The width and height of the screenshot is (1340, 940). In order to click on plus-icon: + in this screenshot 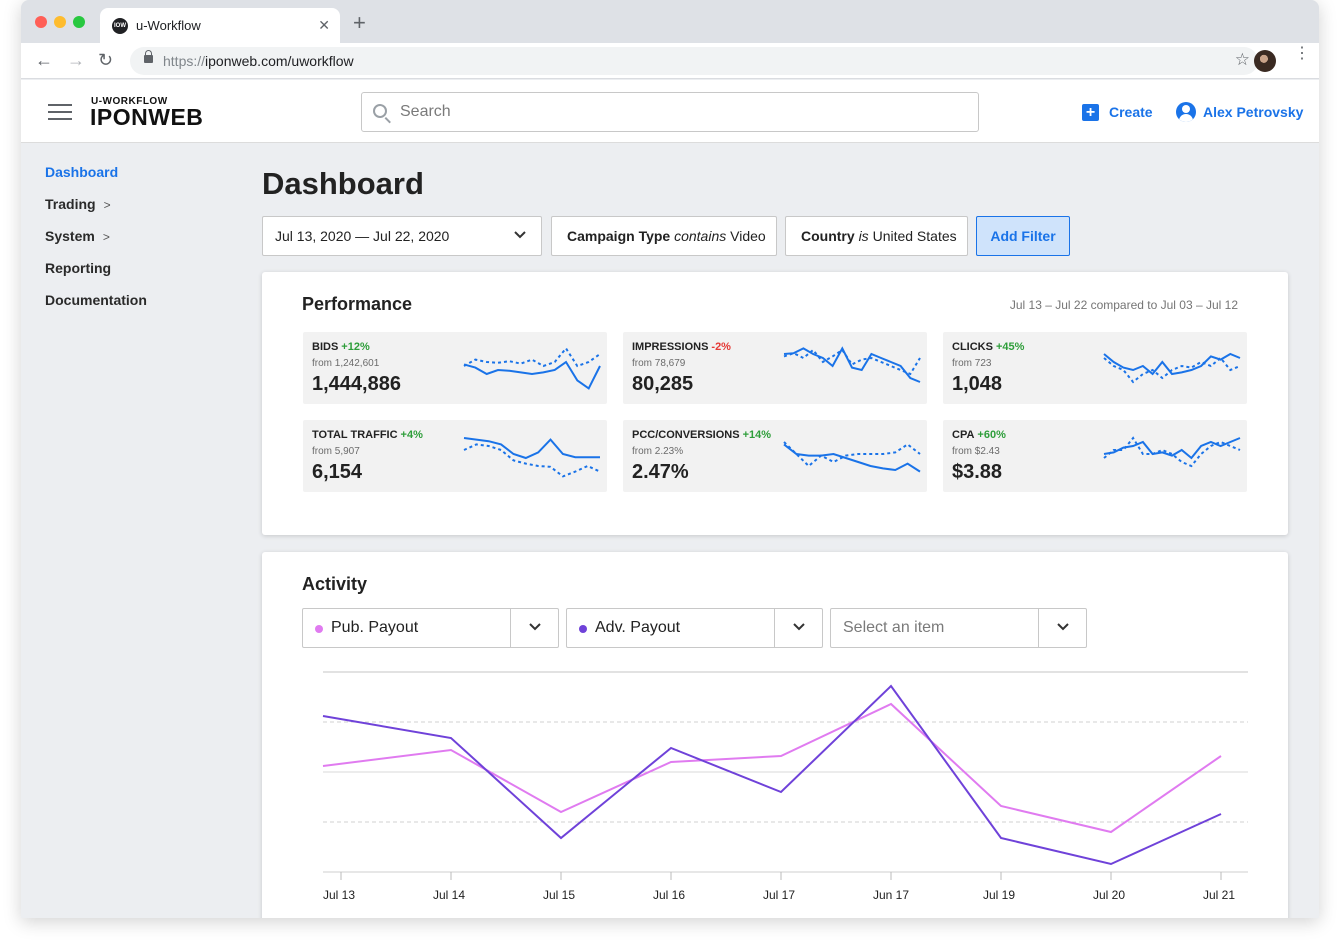, I will do `click(1090, 112)`.